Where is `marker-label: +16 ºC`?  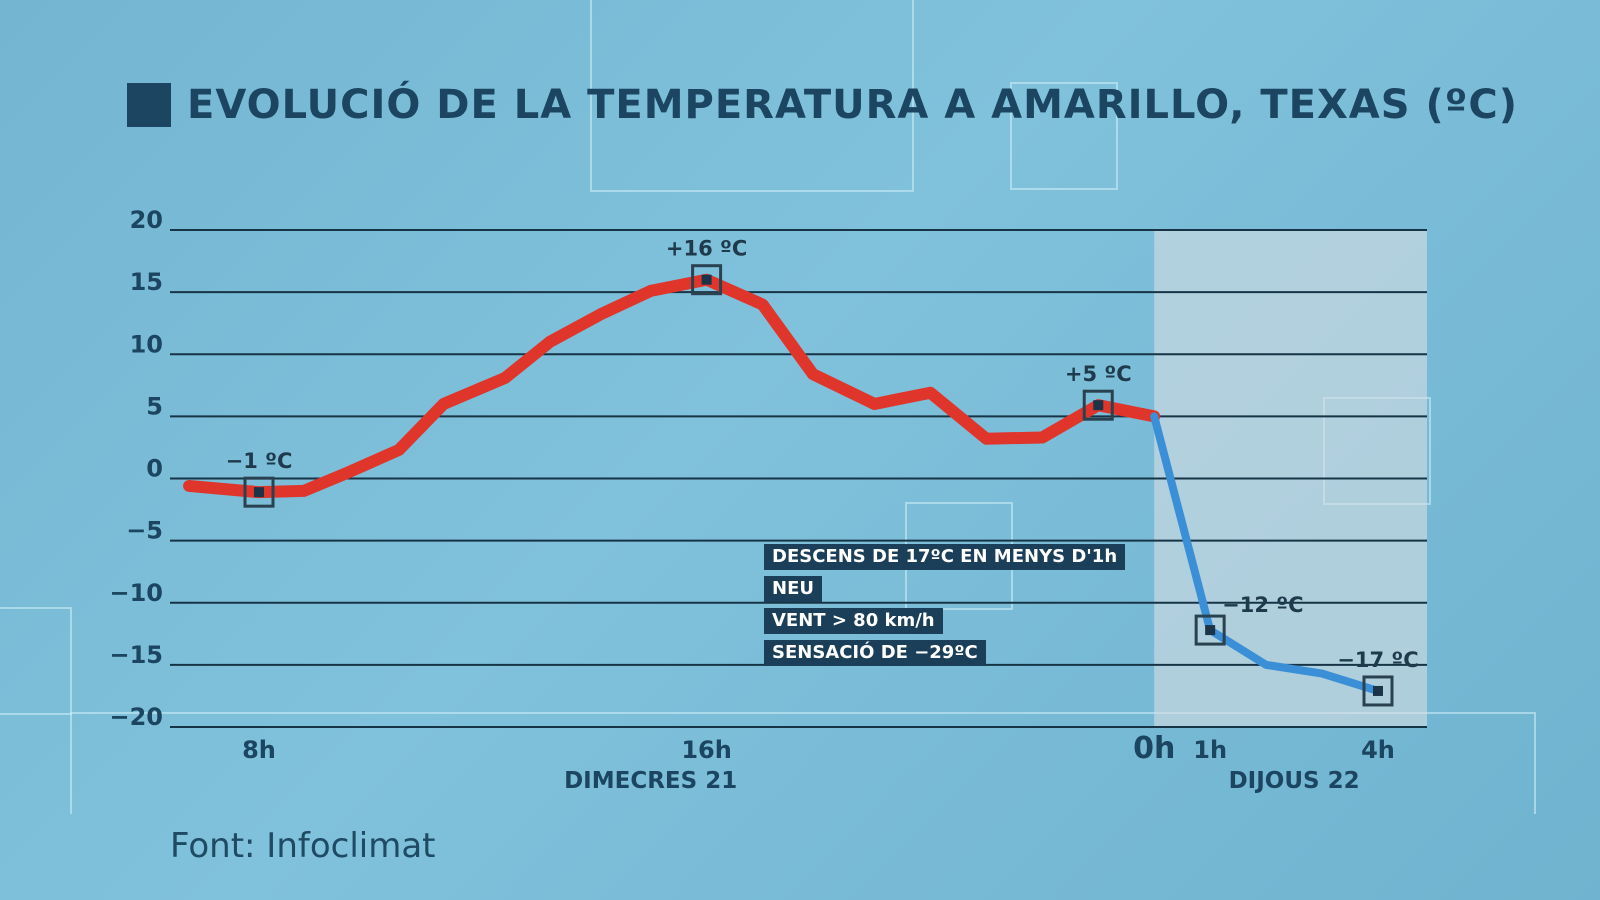
marker-label: +16 ºC is located at coordinates (706, 249).